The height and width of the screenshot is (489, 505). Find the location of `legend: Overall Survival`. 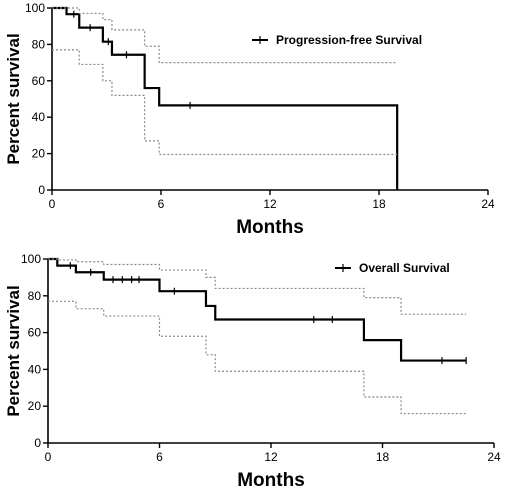

legend: Overall Survival is located at coordinates (392, 268).